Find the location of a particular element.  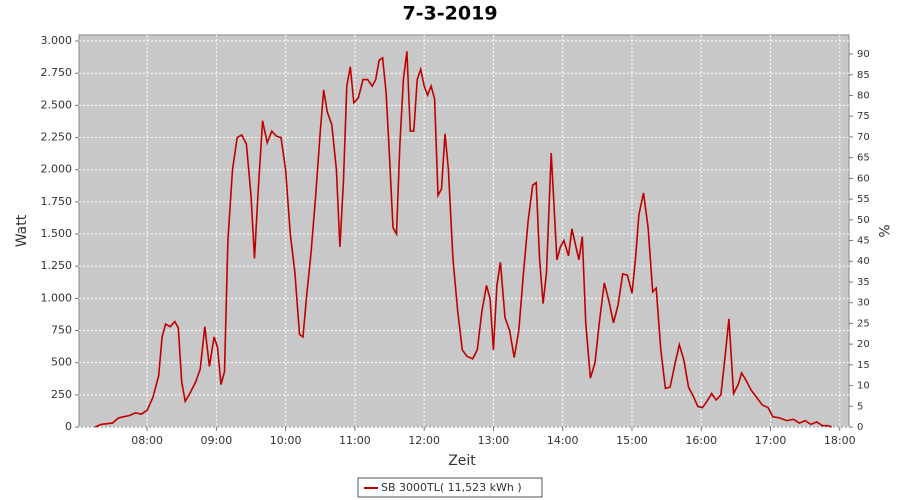

y-tick-label: 3.000 is located at coordinates (57, 40).